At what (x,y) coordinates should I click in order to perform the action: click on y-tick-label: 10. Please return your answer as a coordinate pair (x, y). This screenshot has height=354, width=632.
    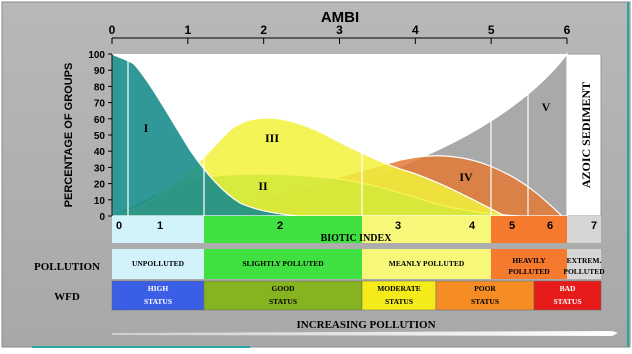
    Looking at the image, I should click on (100, 201).